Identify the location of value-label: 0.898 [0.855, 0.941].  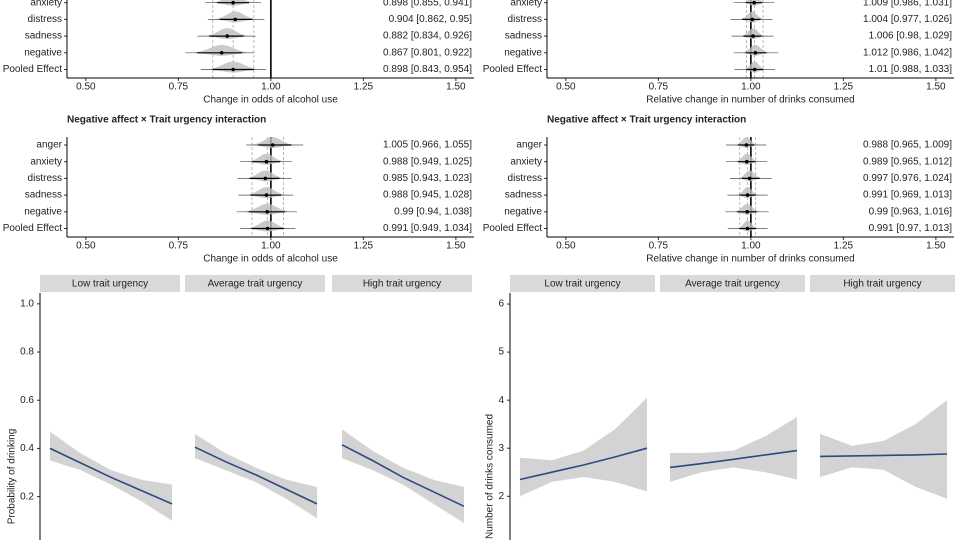
(427, 4).